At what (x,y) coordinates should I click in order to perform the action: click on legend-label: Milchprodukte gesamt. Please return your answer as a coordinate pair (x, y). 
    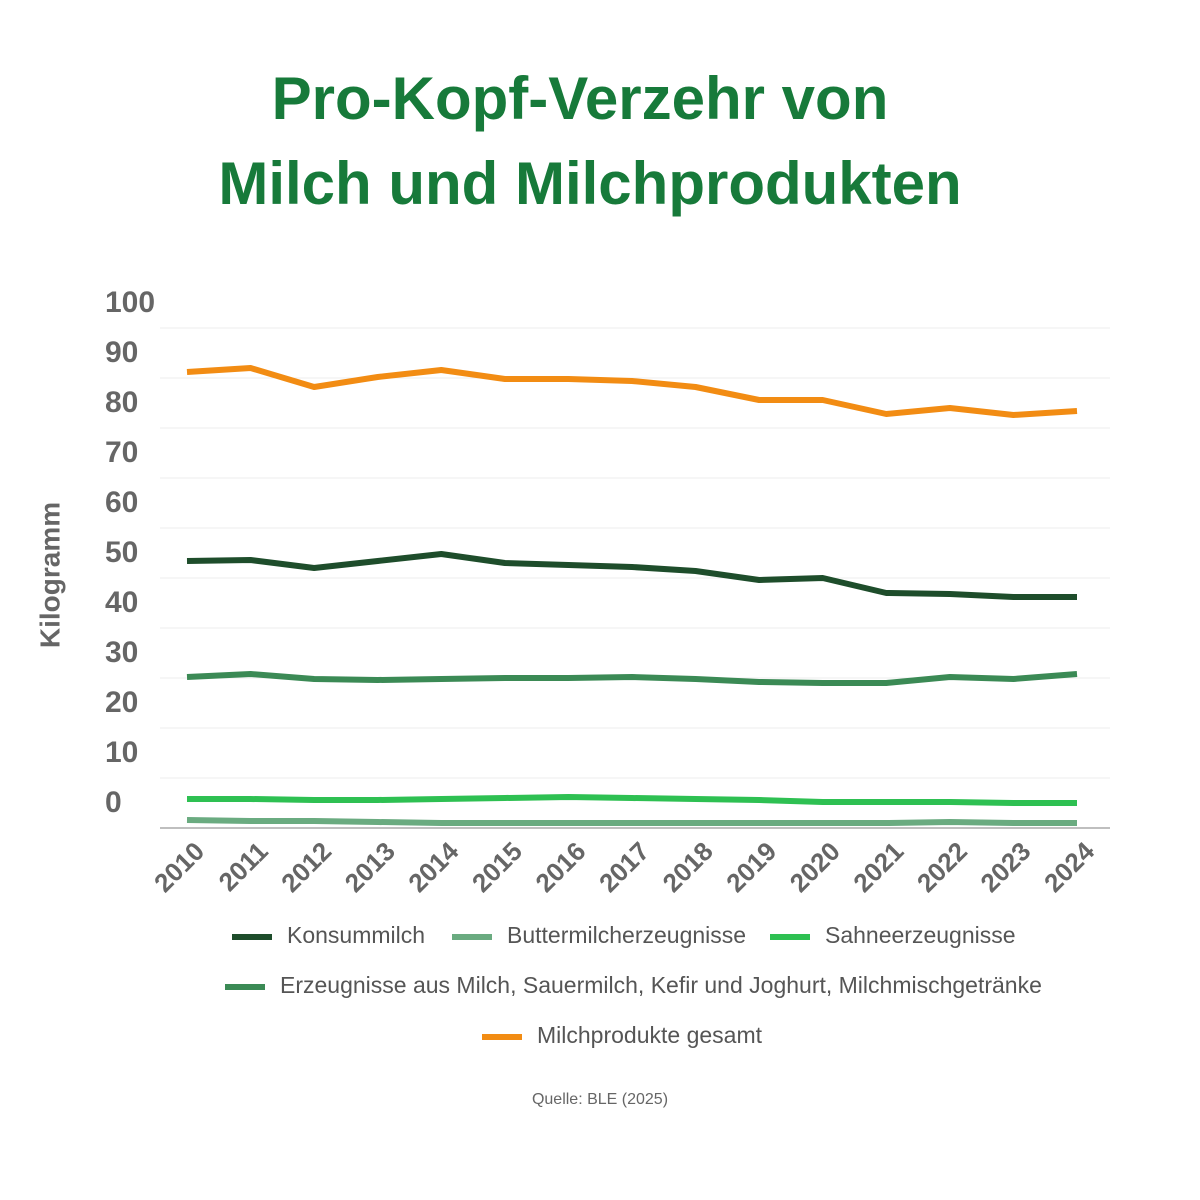
    Looking at the image, I should click on (650, 1035).